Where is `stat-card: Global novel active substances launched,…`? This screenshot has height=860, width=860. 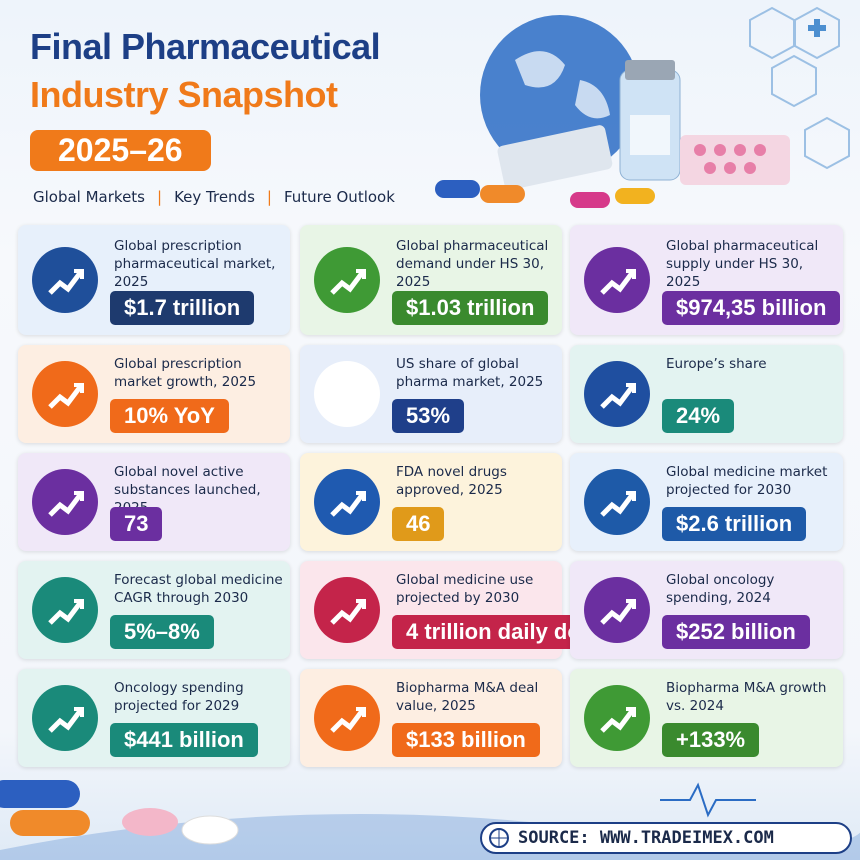
stat-card: Global novel active substances launched,… is located at coordinates (154, 502).